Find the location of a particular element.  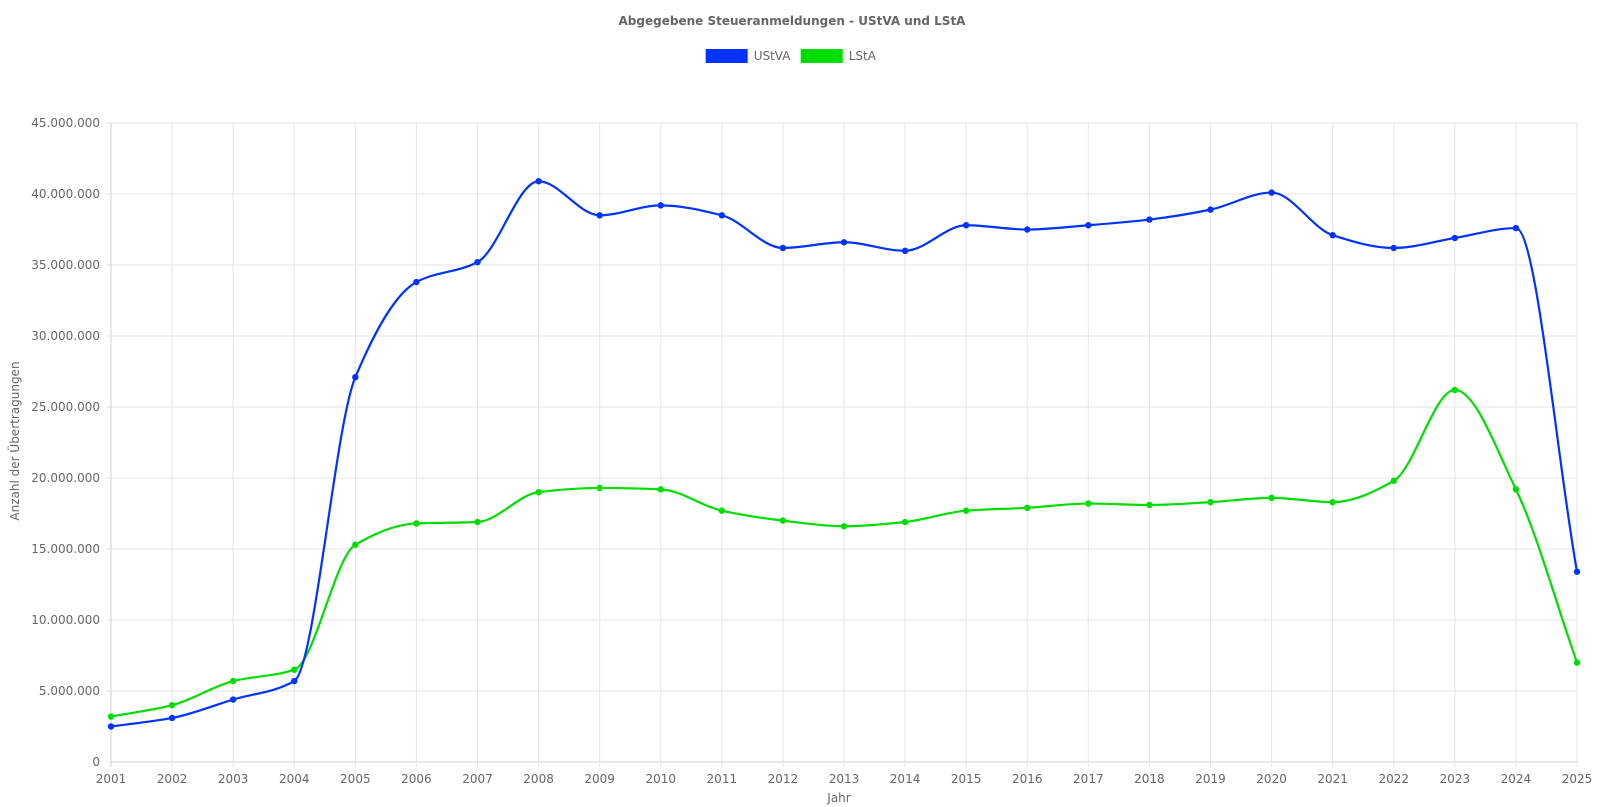

x-tick-label: 2010 is located at coordinates (660, 779).